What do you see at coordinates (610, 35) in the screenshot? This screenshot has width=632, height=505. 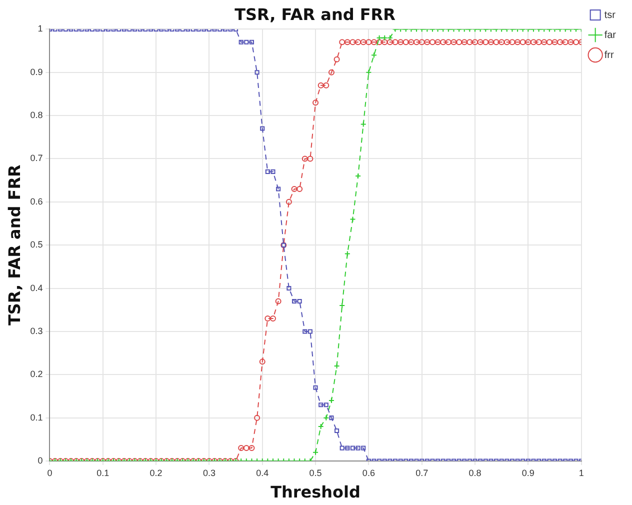 I see `legend-label: far` at bounding box center [610, 35].